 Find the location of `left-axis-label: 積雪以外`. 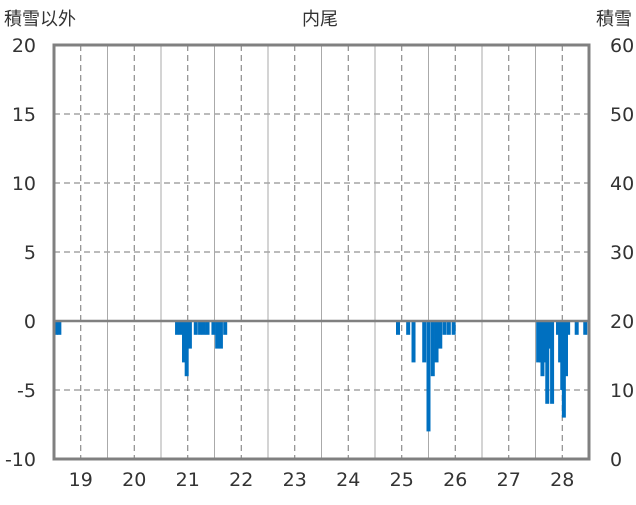

left-axis-label: 積雪以外 is located at coordinates (40, 19).